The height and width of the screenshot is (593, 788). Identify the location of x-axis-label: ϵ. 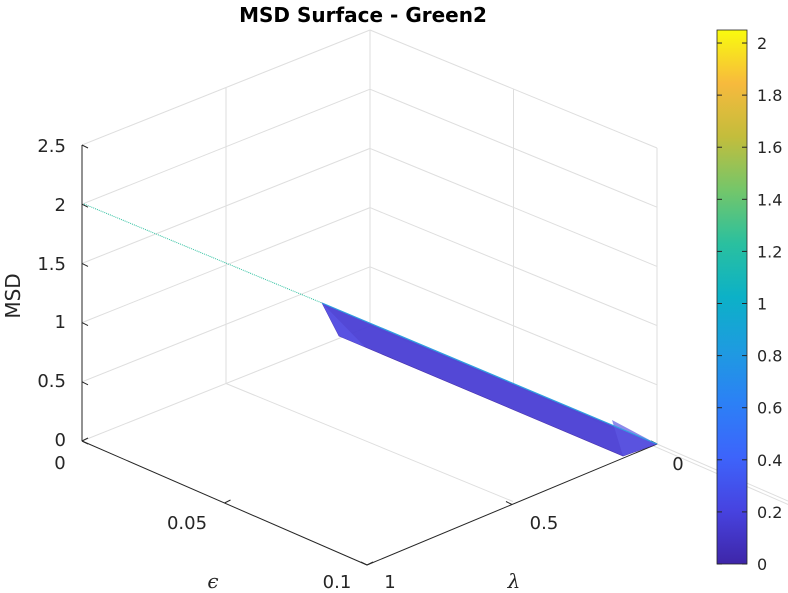
(212, 581).